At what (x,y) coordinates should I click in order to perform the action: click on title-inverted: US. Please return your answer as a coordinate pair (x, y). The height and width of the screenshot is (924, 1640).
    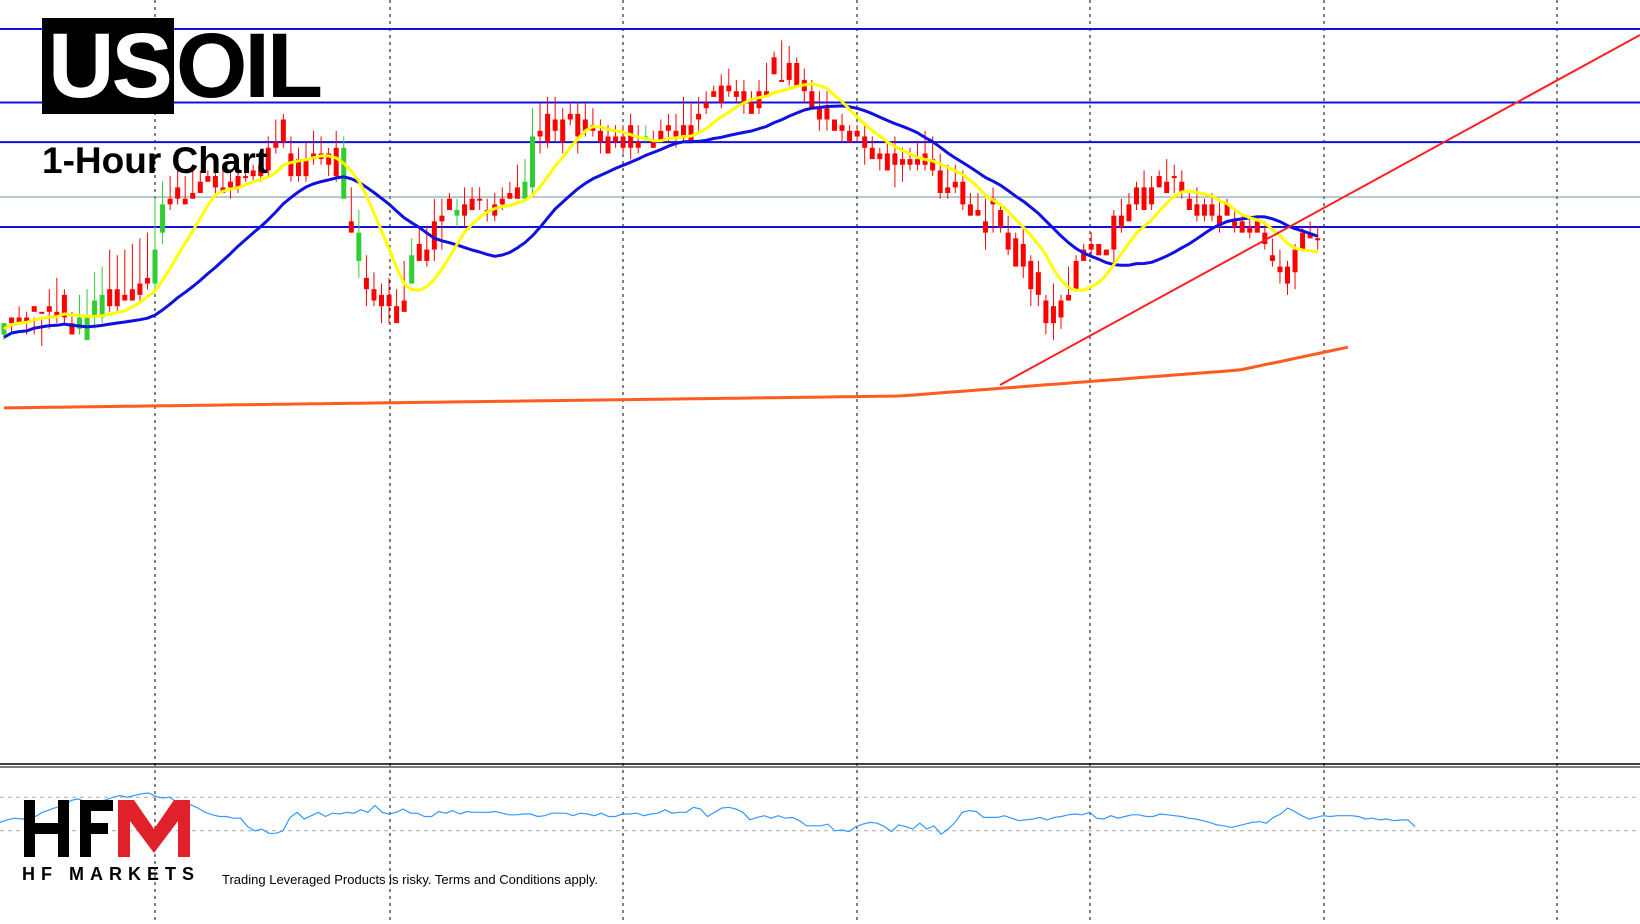
    Looking at the image, I should click on (108, 66).